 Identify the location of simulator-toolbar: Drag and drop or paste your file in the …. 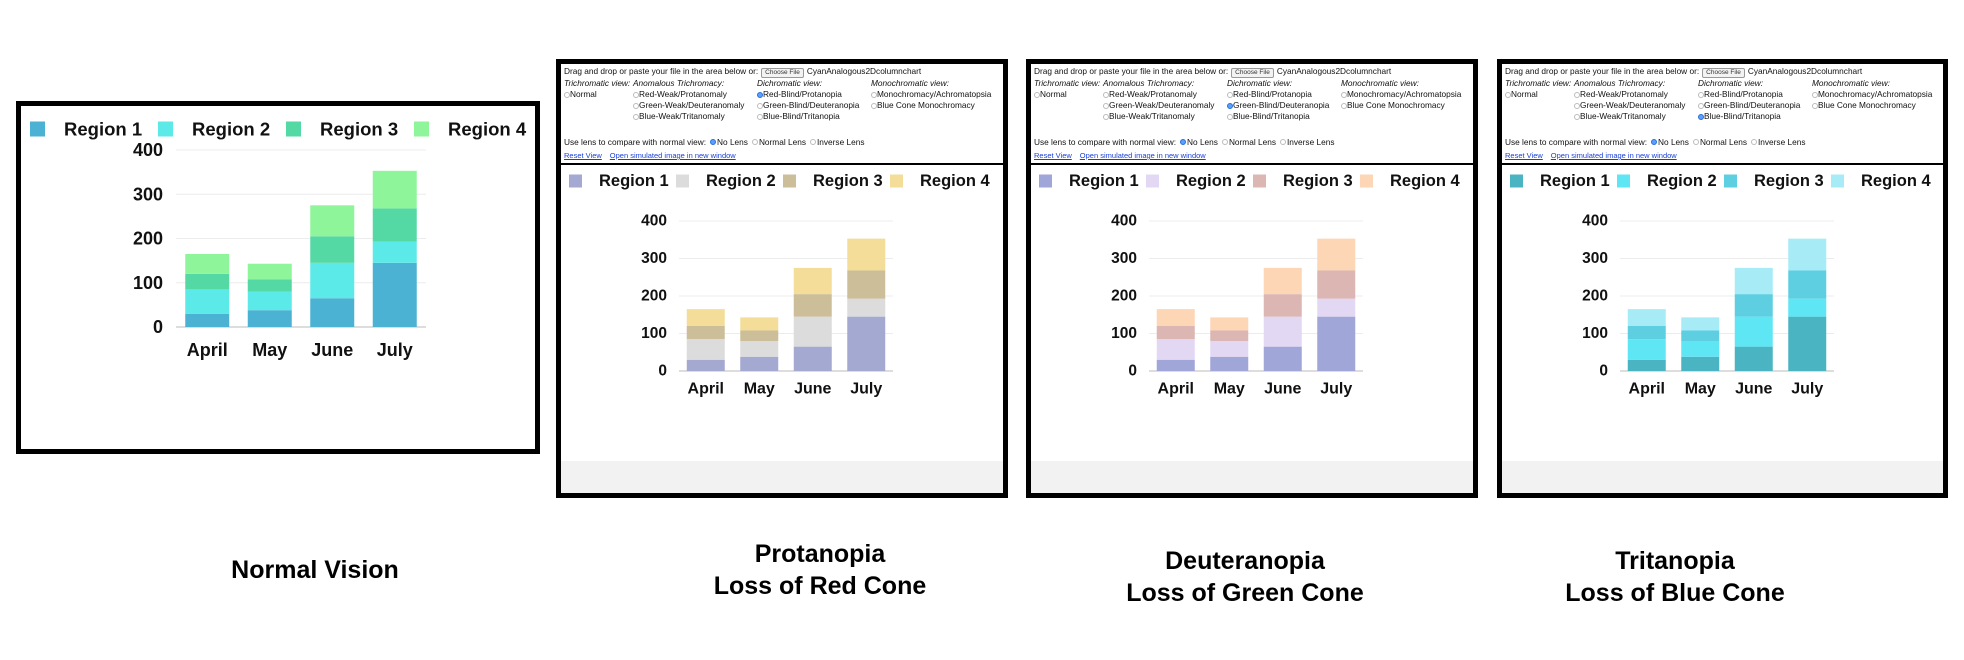
(1252, 114).